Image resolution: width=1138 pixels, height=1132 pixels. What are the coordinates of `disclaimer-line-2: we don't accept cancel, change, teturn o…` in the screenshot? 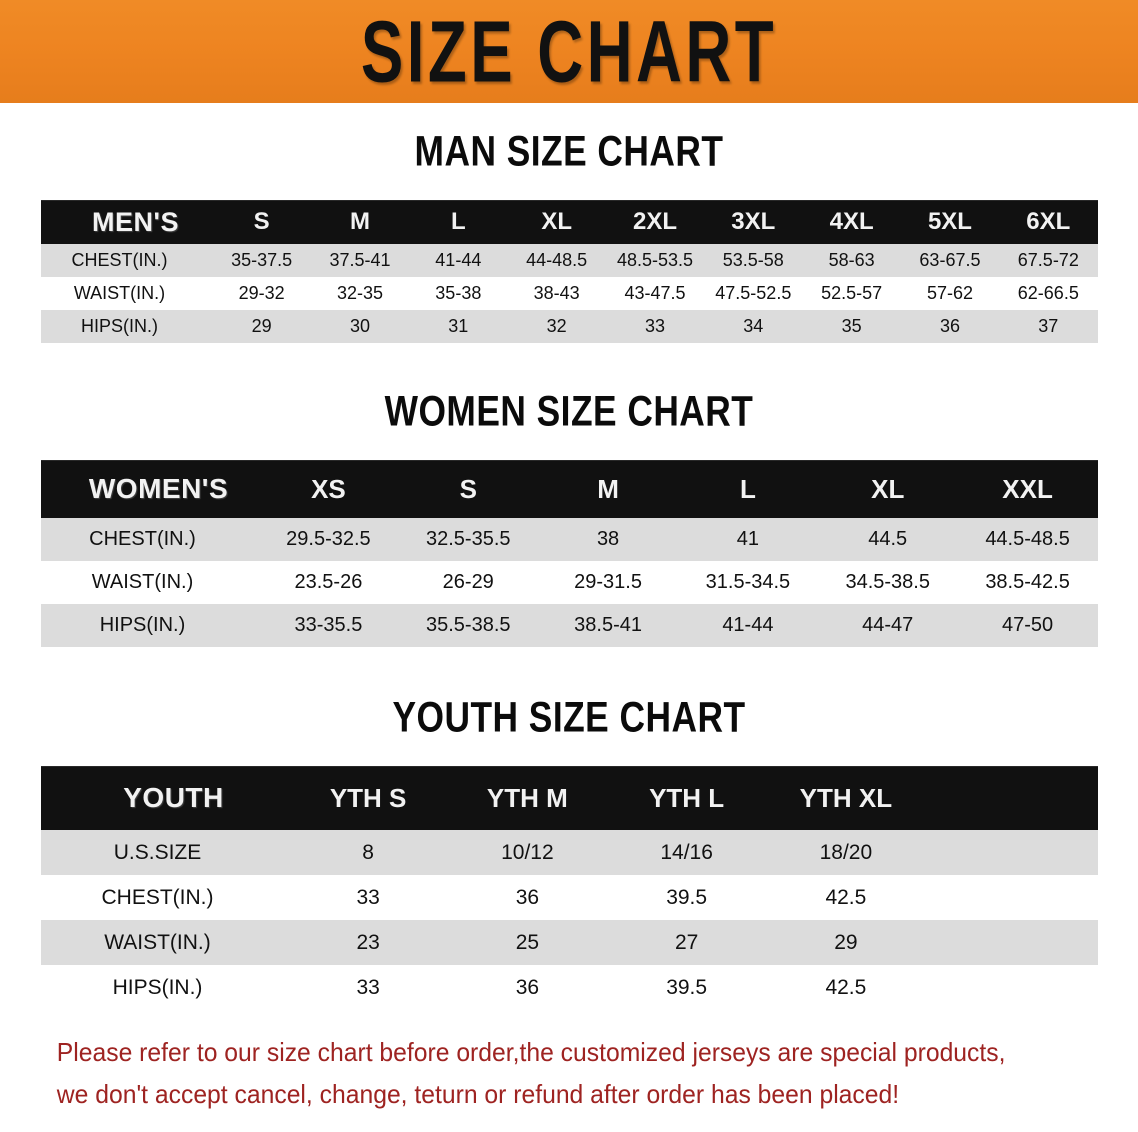 It's located at (478, 1093).